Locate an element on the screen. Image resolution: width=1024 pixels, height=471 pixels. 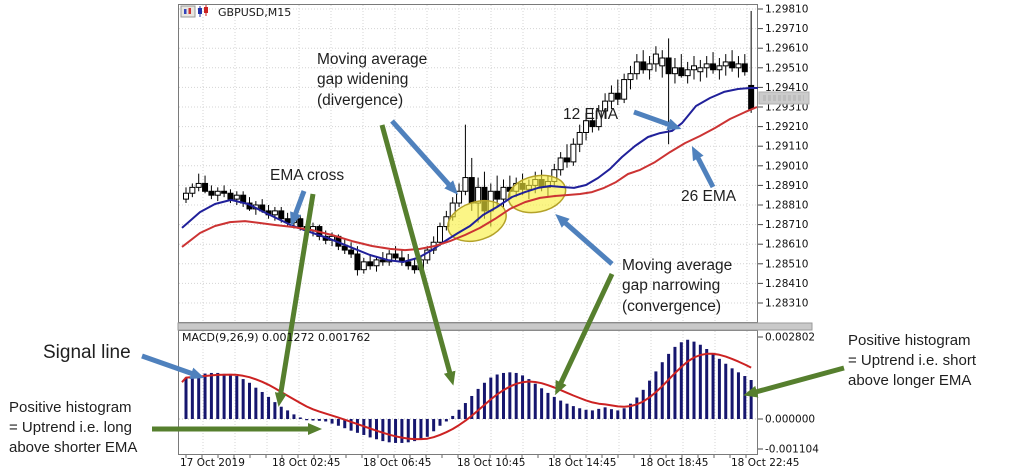
price-label: 1.28410 is located at coordinates (786, 284).